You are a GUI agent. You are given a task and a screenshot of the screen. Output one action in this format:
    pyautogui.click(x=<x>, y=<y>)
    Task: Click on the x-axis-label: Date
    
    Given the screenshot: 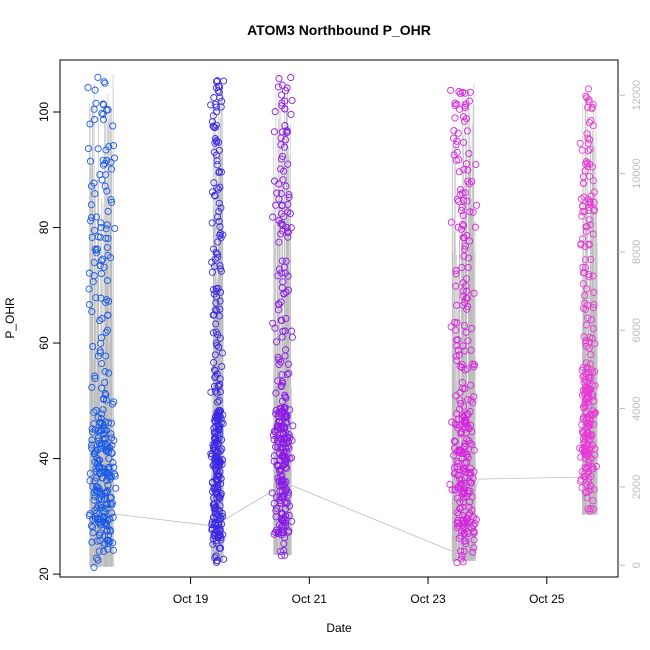 What is the action you would take?
    pyautogui.click(x=339, y=628)
    